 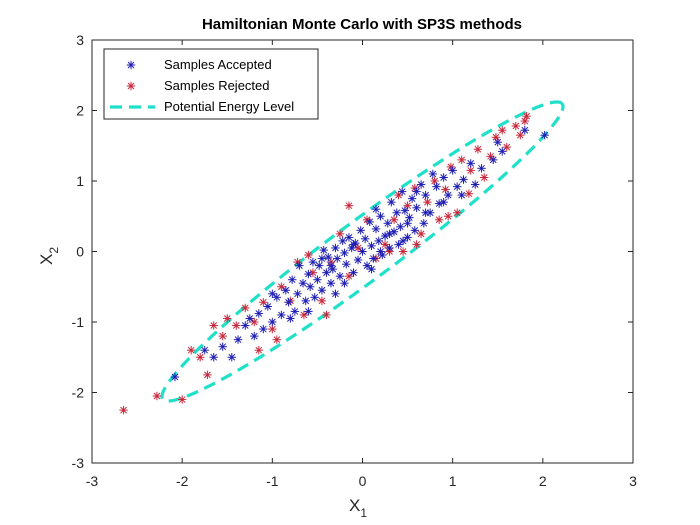 I want to click on y-axis-label: X2, so click(x=49, y=256).